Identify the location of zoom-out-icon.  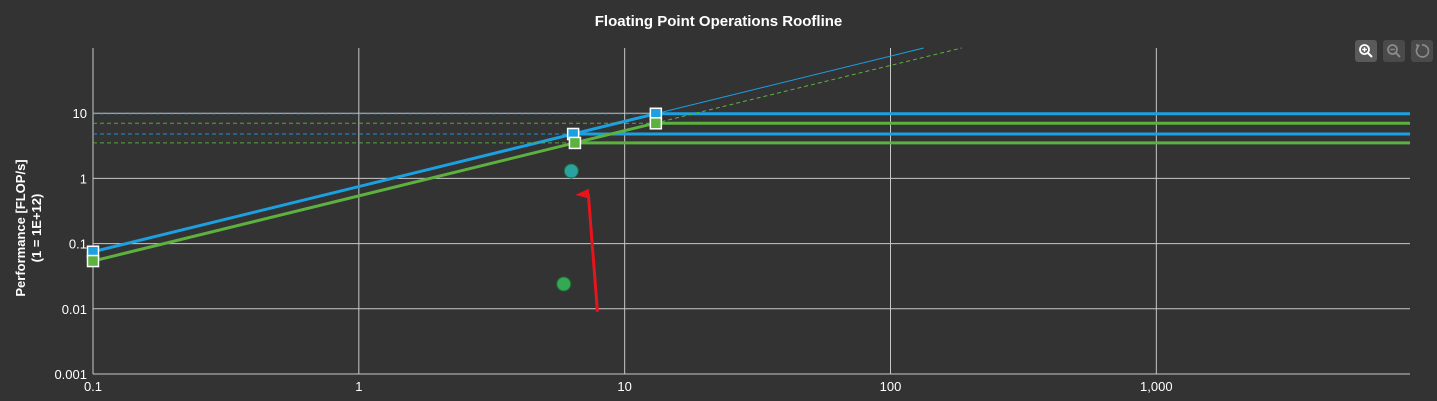
(1394, 51).